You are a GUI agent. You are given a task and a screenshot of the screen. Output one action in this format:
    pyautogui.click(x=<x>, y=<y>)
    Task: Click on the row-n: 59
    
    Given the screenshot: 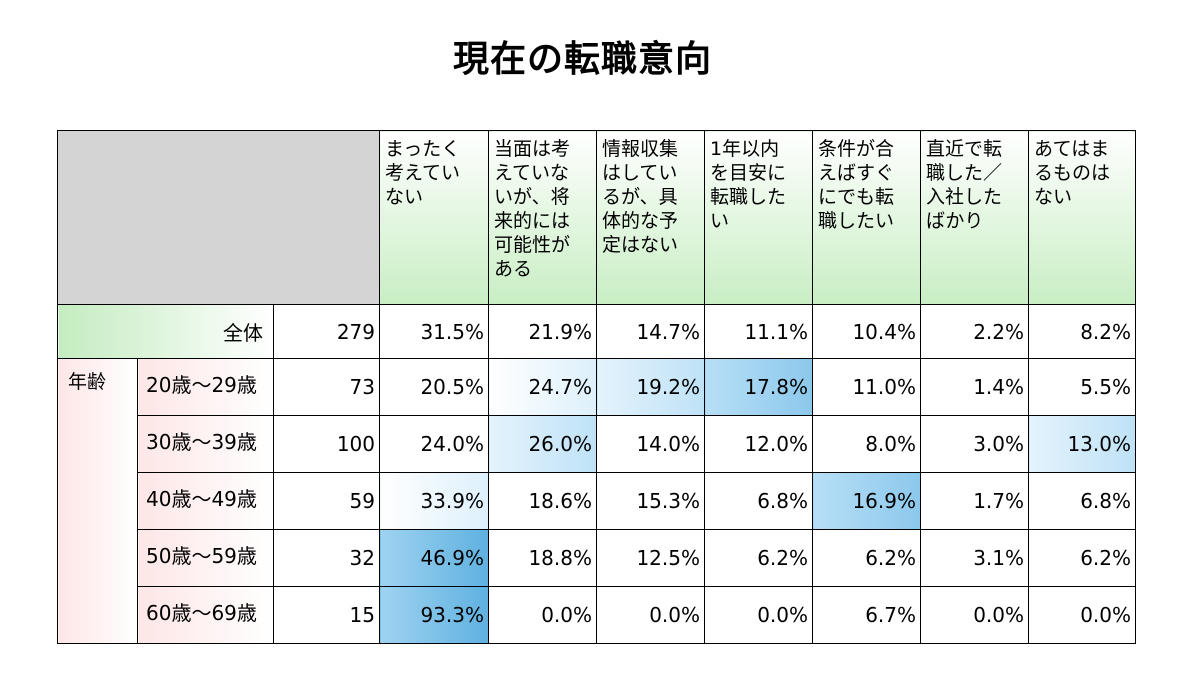 What is the action you would take?
    pyautogui.click(x=326, y=501)
    